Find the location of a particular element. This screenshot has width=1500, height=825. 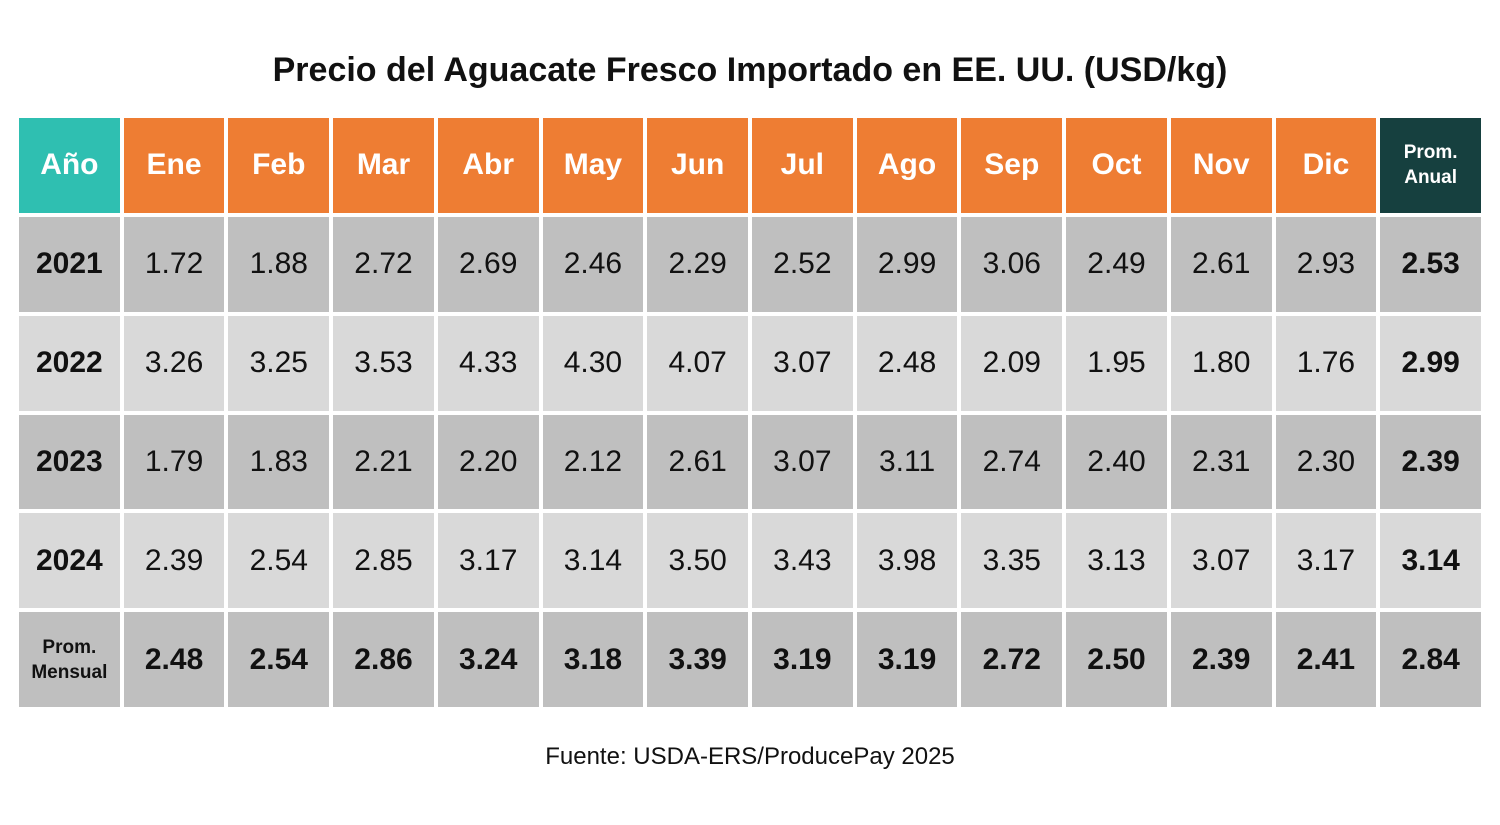

price-cell: 2.29 is located at coordinates (697, 264).